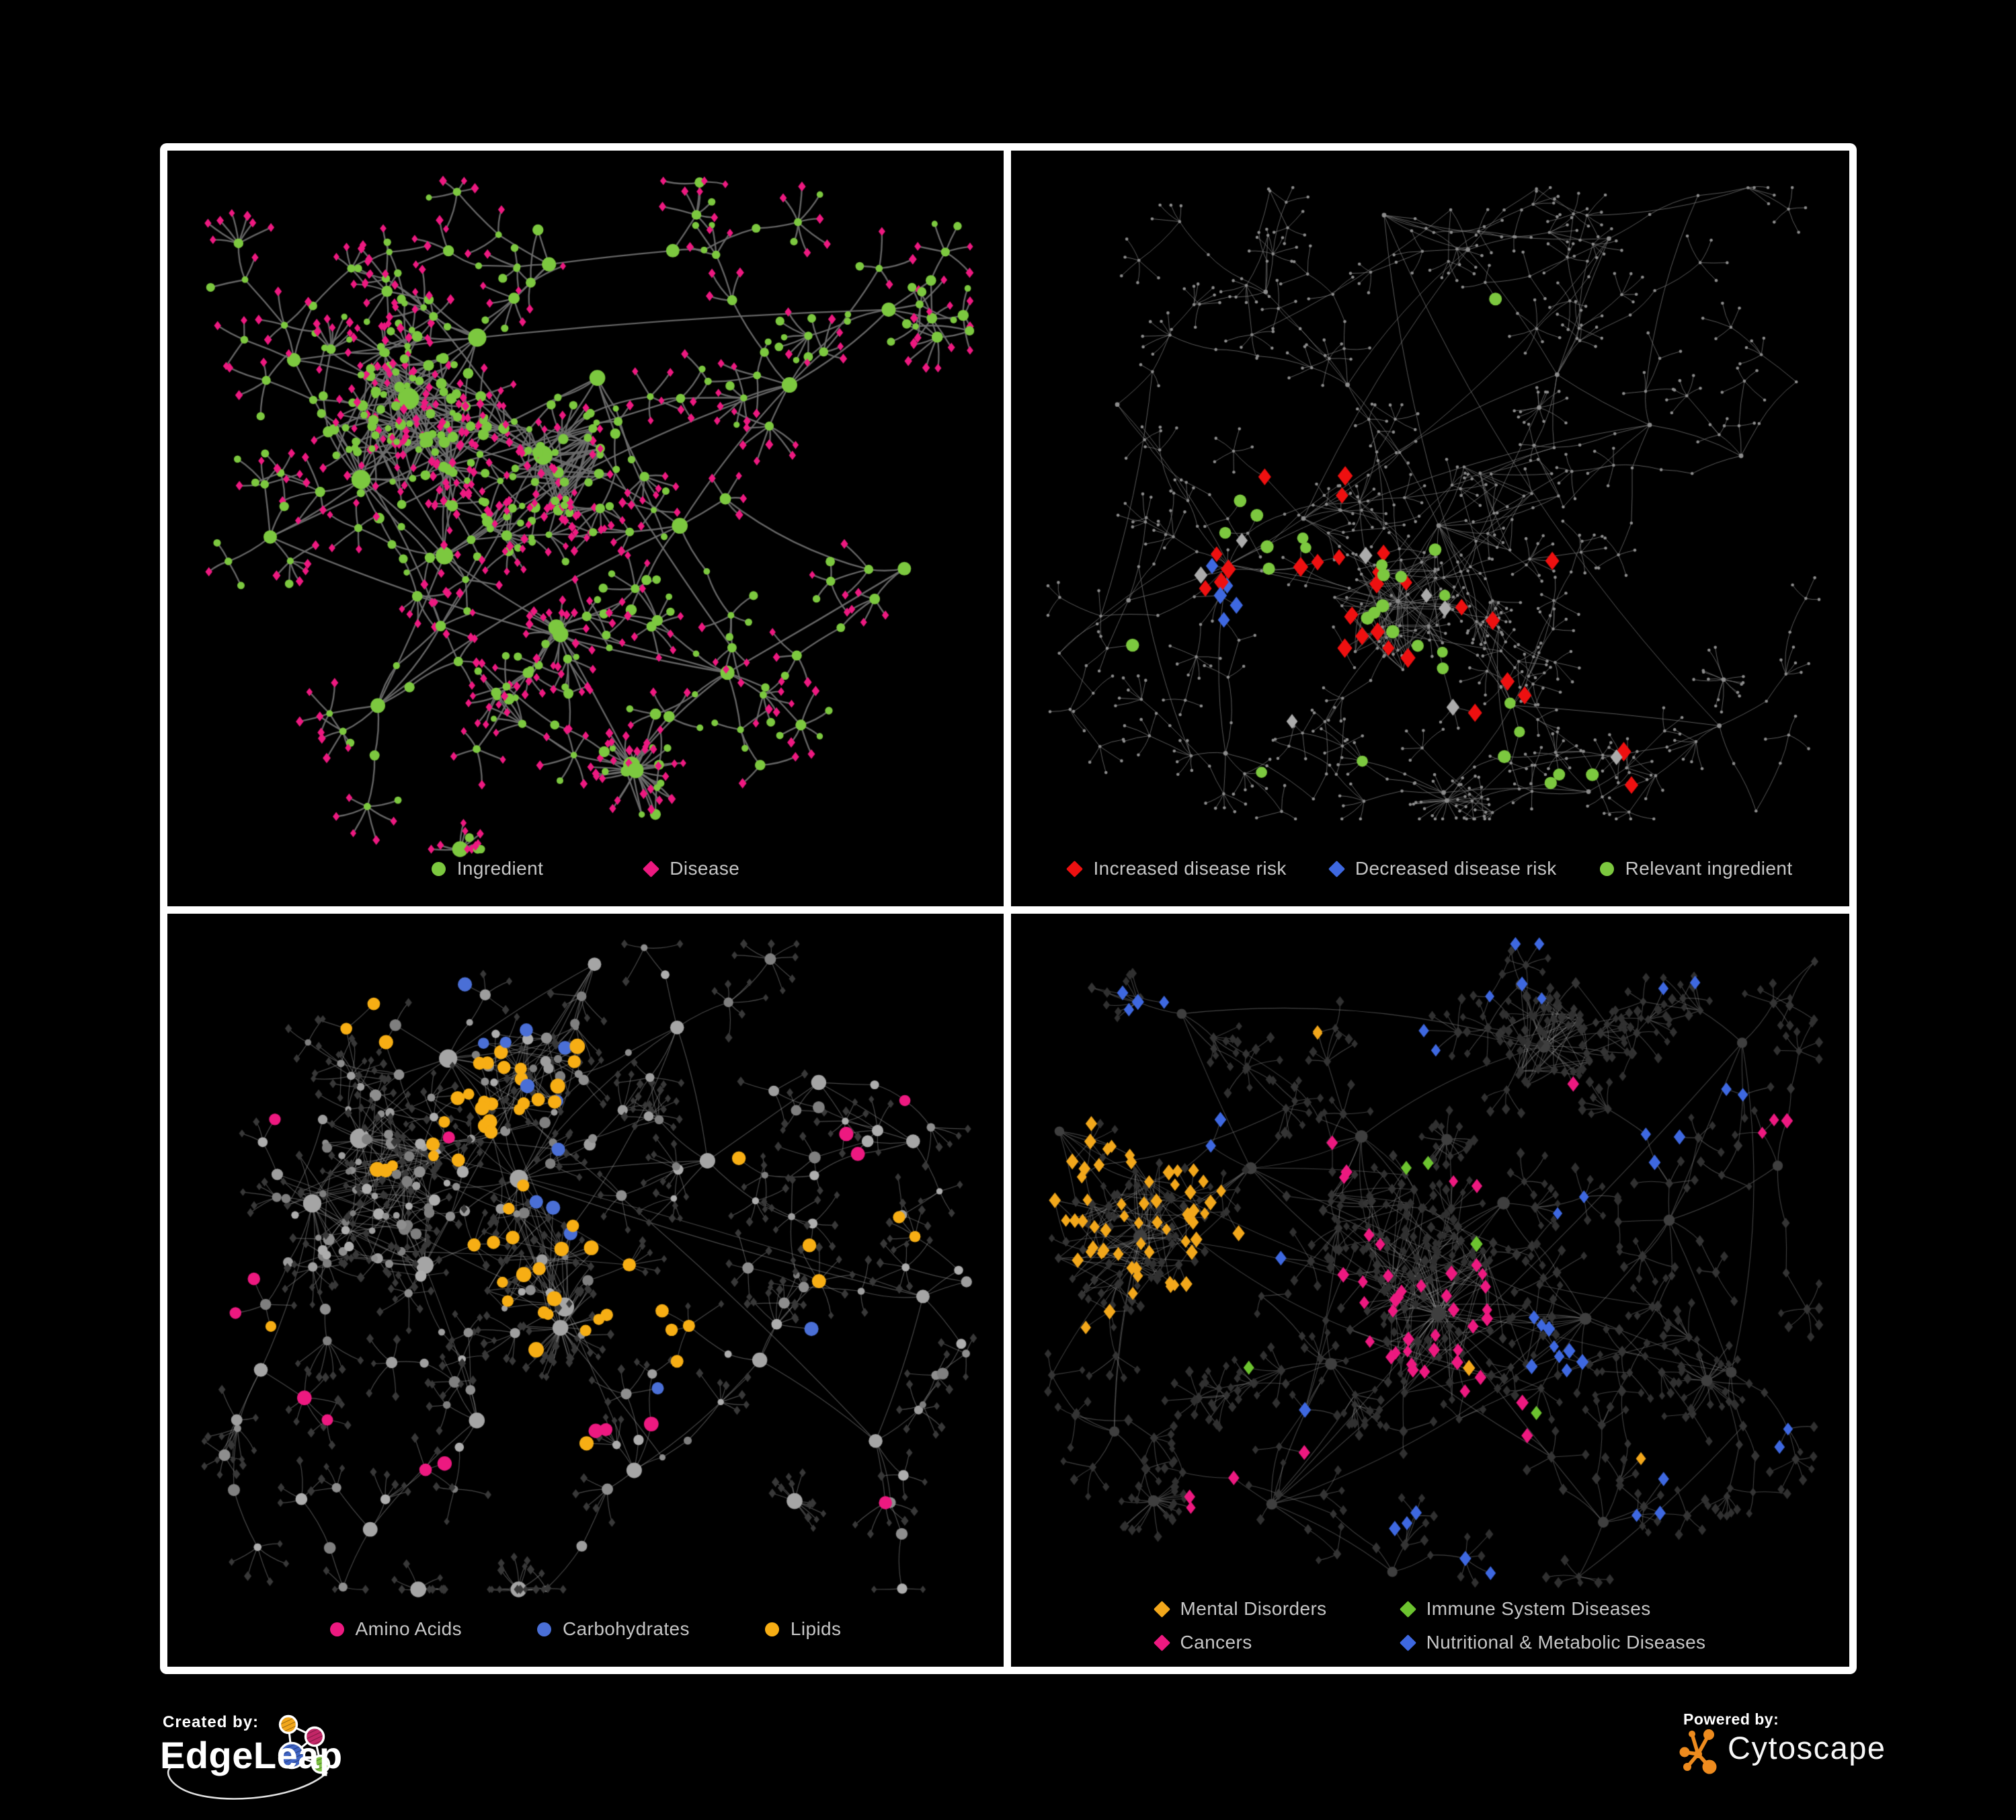 This screenshot has width=2016, height=1820. I want to click on legend-label: Relevant ingredient, so click(1709, 868).